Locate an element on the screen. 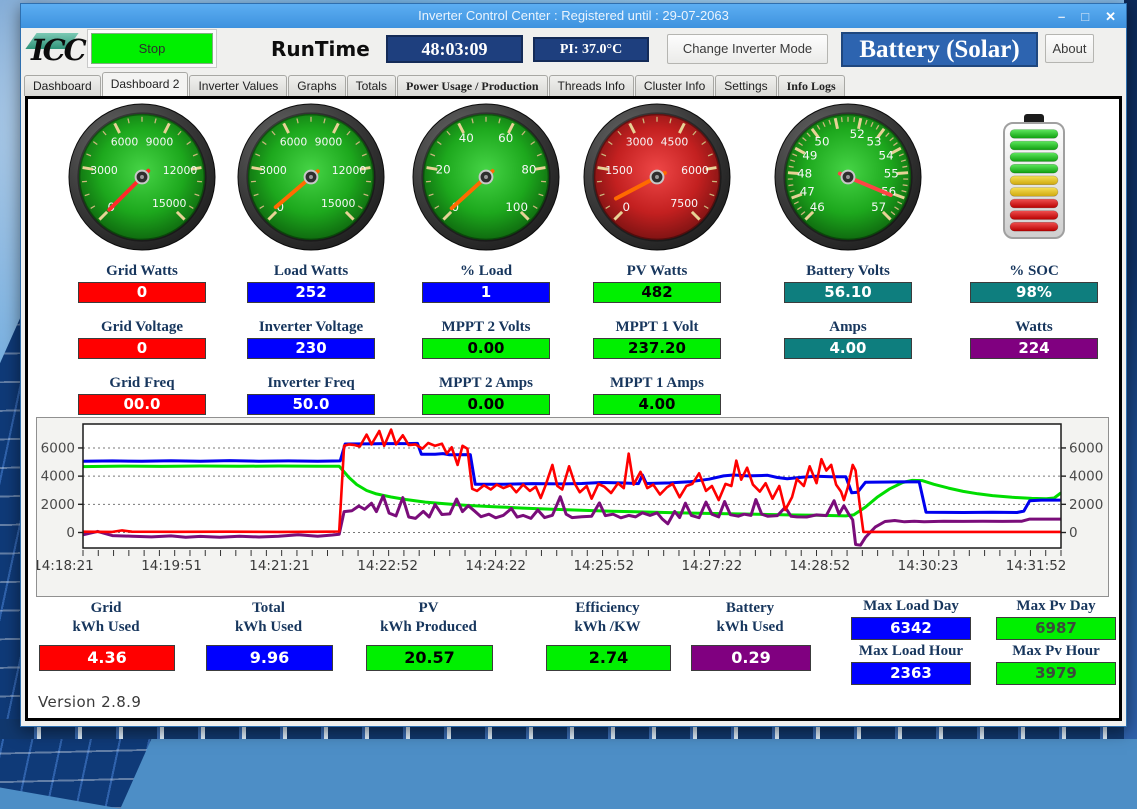 The height and width of the screenshot is (809, 1137). field-label-mppt-1-volt: MPPT 1 Volt is located at coordinates (656, 328).